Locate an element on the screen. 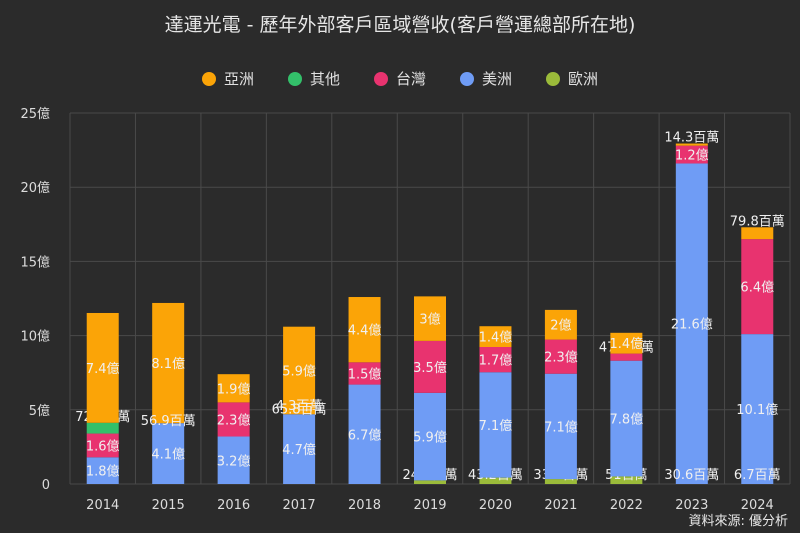  y-tick-label: 25億 is located at coordinates (35, 114).